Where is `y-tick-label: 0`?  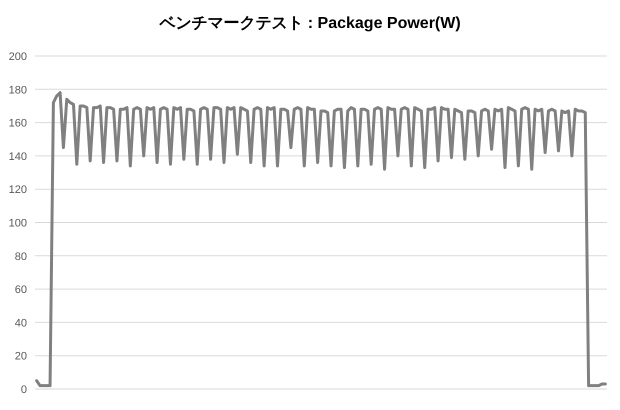 y-tick-label: 0 is located at coordinates (23, 390).